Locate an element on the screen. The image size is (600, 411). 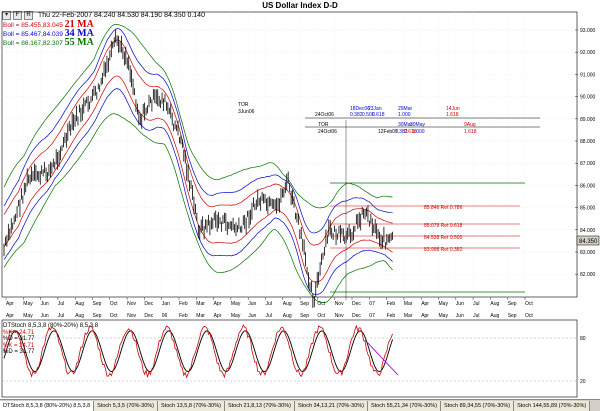
price-tick-label: 89.000 is located at coordinates (588, 120).